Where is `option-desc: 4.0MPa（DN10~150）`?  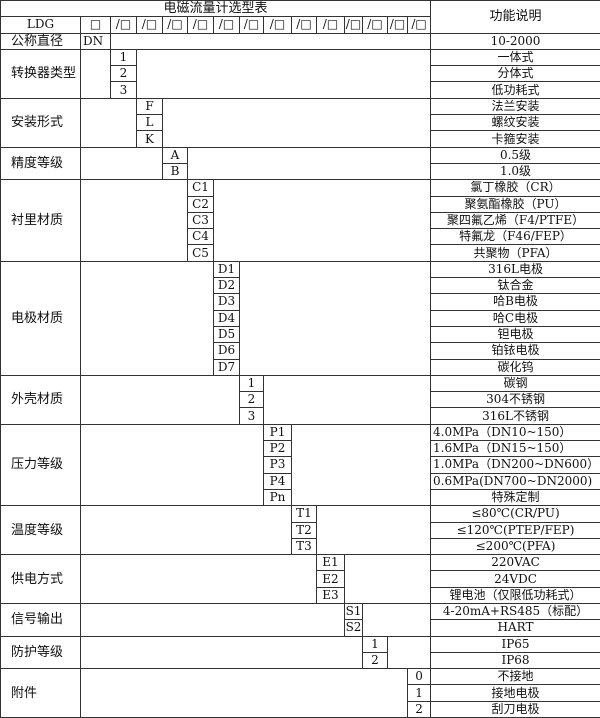 option-desc: 4.0MPa（DN10~150） is located at coordinates (515, 432).